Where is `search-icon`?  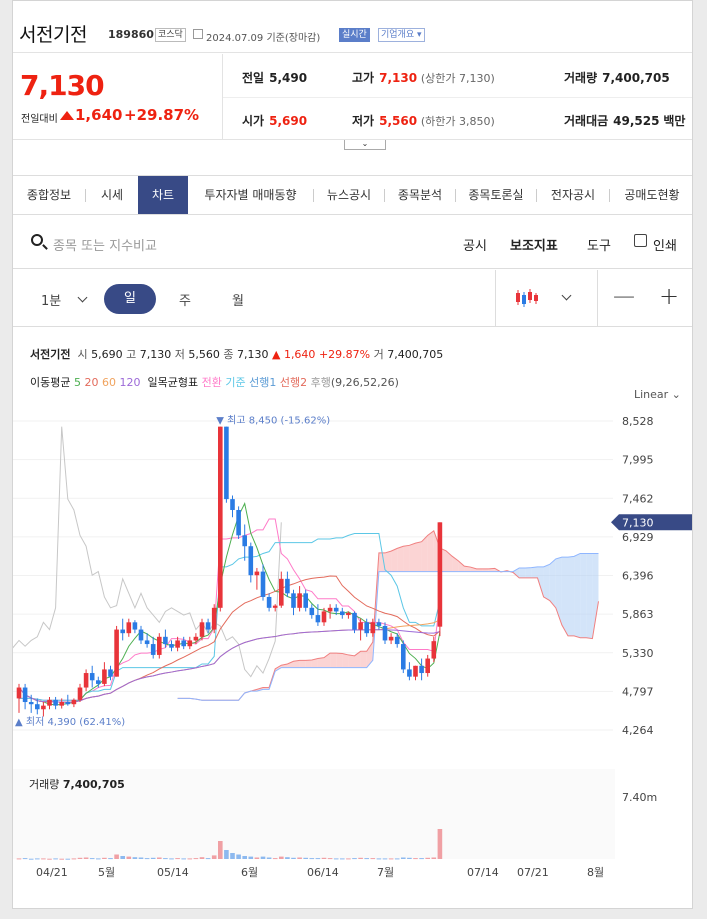 search-icon is located at coordinates (37, 240).